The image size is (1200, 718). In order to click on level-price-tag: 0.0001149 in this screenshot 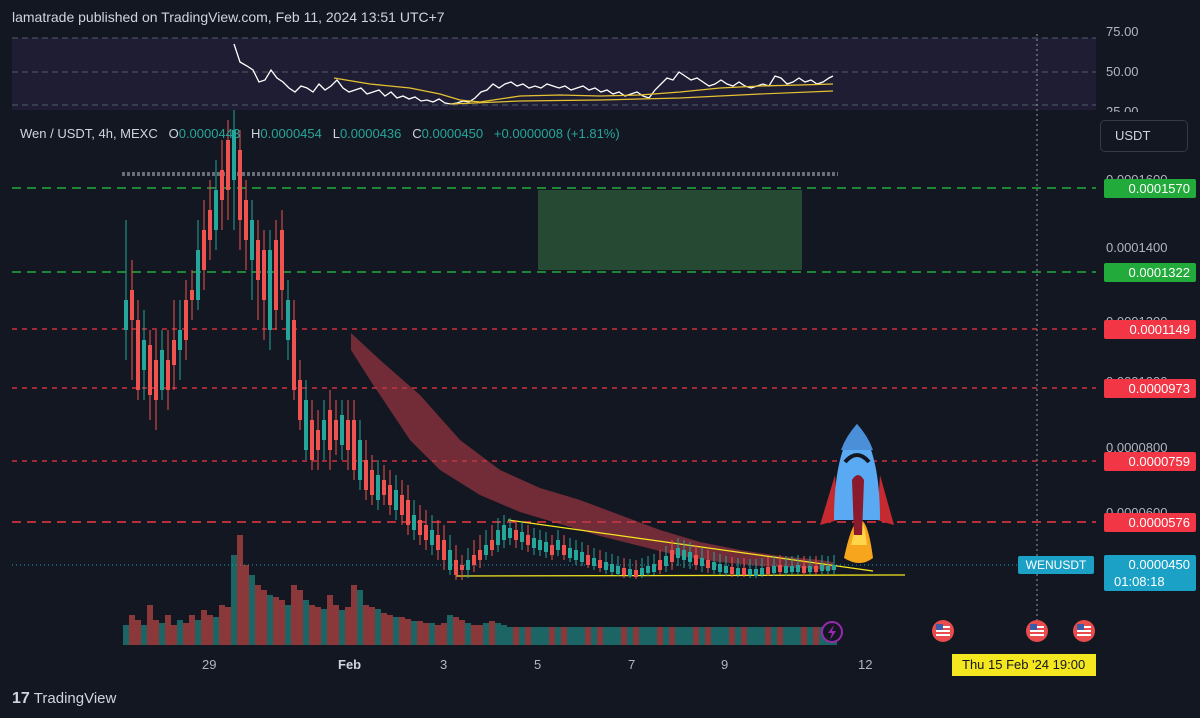, I will do `click(1150, 329)`.